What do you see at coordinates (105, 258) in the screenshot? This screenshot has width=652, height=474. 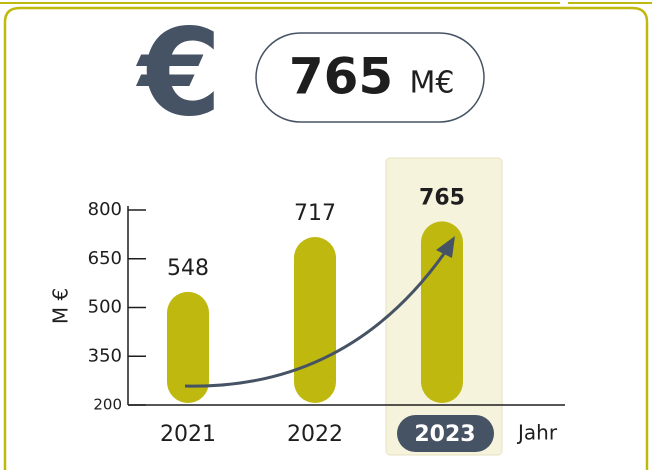 I see `y-tick-label: 650` at bounding box center [105, 258].